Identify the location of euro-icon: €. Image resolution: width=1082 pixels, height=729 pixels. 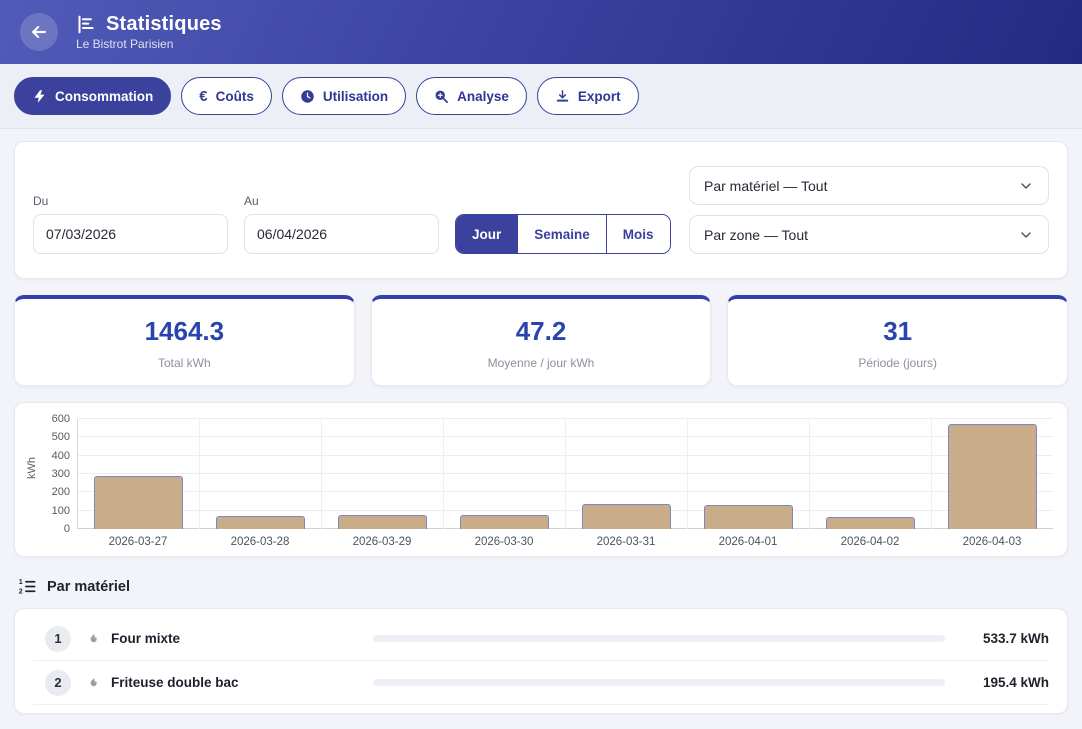
(203, 96).